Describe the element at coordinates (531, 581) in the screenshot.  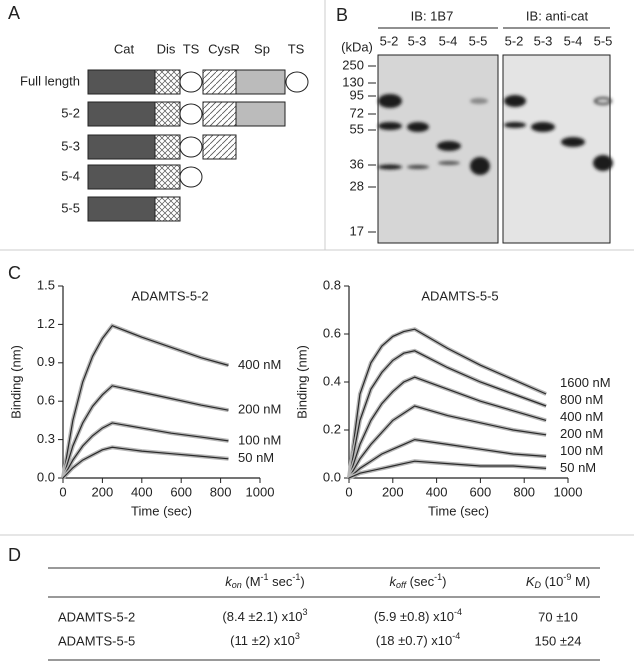
I see `symbol: K` at that location.